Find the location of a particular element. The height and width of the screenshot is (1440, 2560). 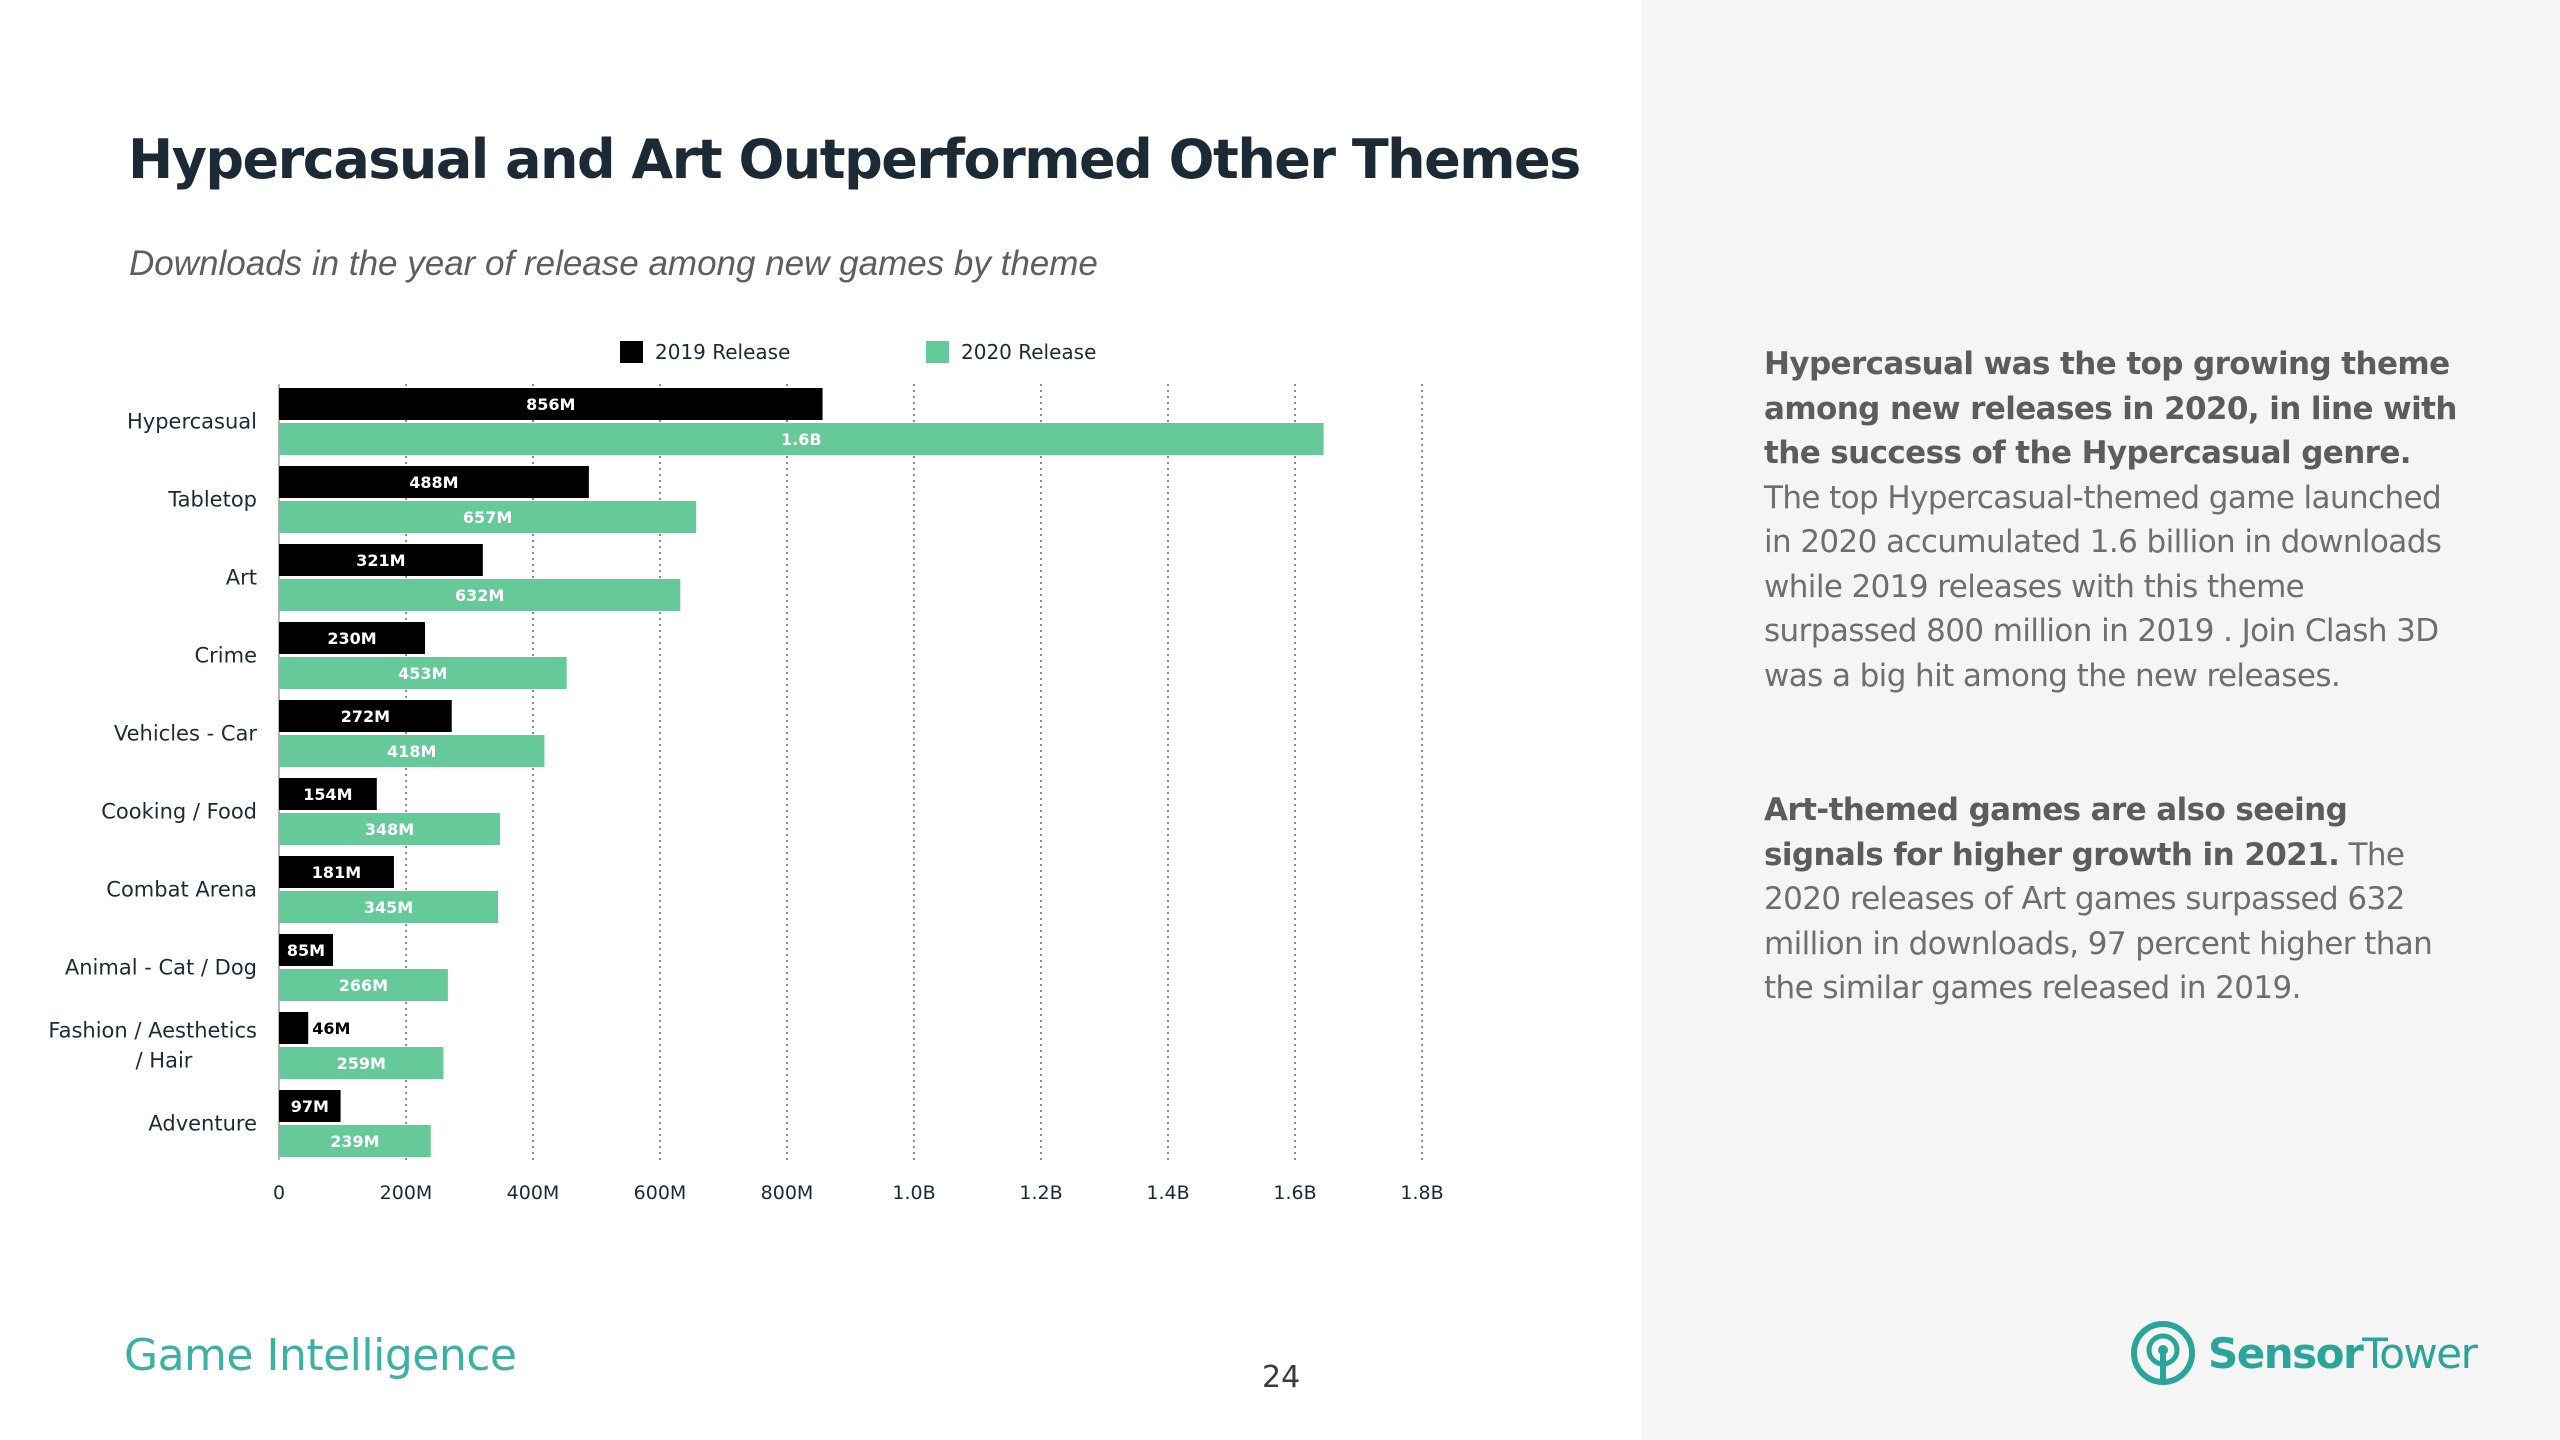

category-label: Hypercasual is located at coordinates (192, 422).